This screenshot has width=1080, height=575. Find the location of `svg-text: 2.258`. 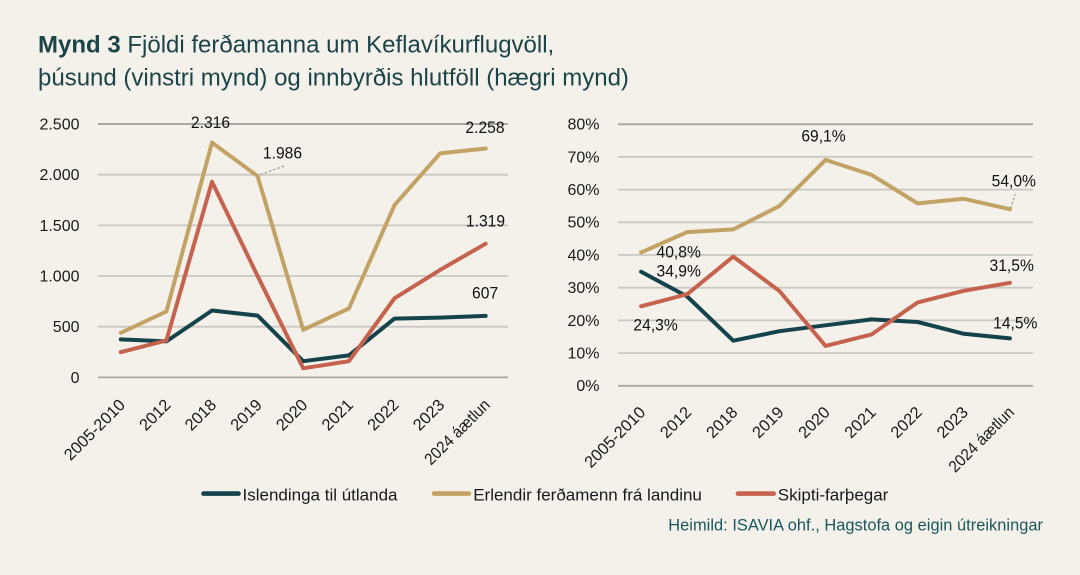

svg-text: 2.258 is located at coordinates (484, 128).